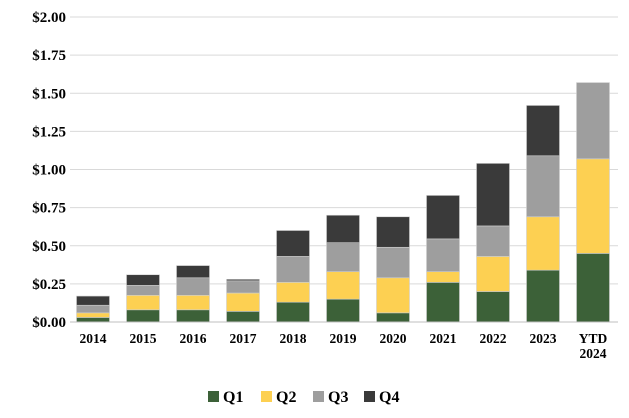 This screenshot has width=629, height=418. I want to click on legend-label: Q2, so click(286, 397).